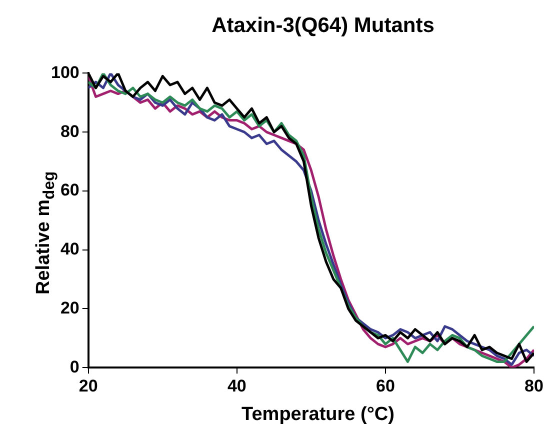  Describe the element at coordinates (236, 386) in the screenshot. I see `x-tick-label: 40` at that location.